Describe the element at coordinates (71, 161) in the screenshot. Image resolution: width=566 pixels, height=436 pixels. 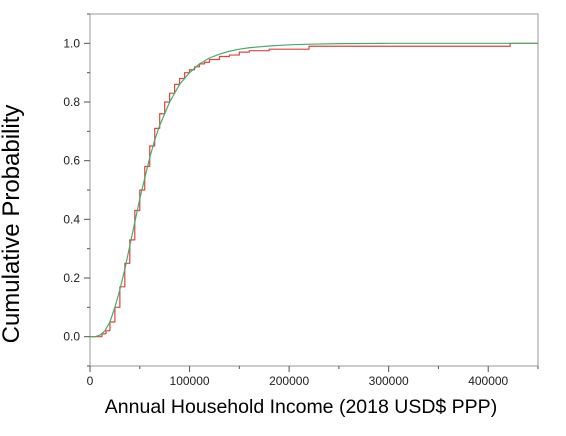
I see `y-tick-label: 0.6` at that location.